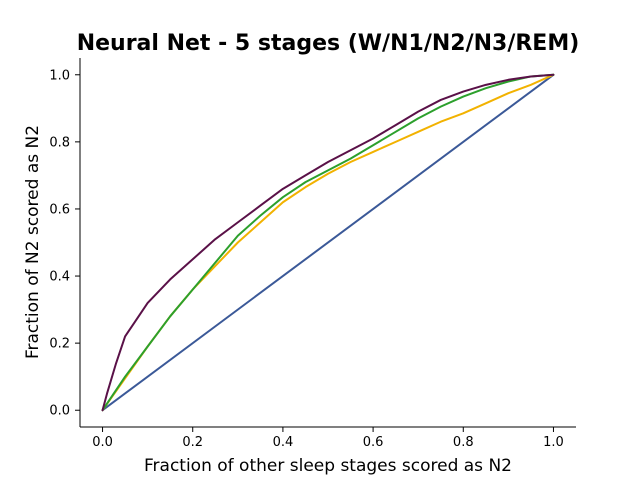  I want to click on x-tick-label: 0.4, so click(283, 442).